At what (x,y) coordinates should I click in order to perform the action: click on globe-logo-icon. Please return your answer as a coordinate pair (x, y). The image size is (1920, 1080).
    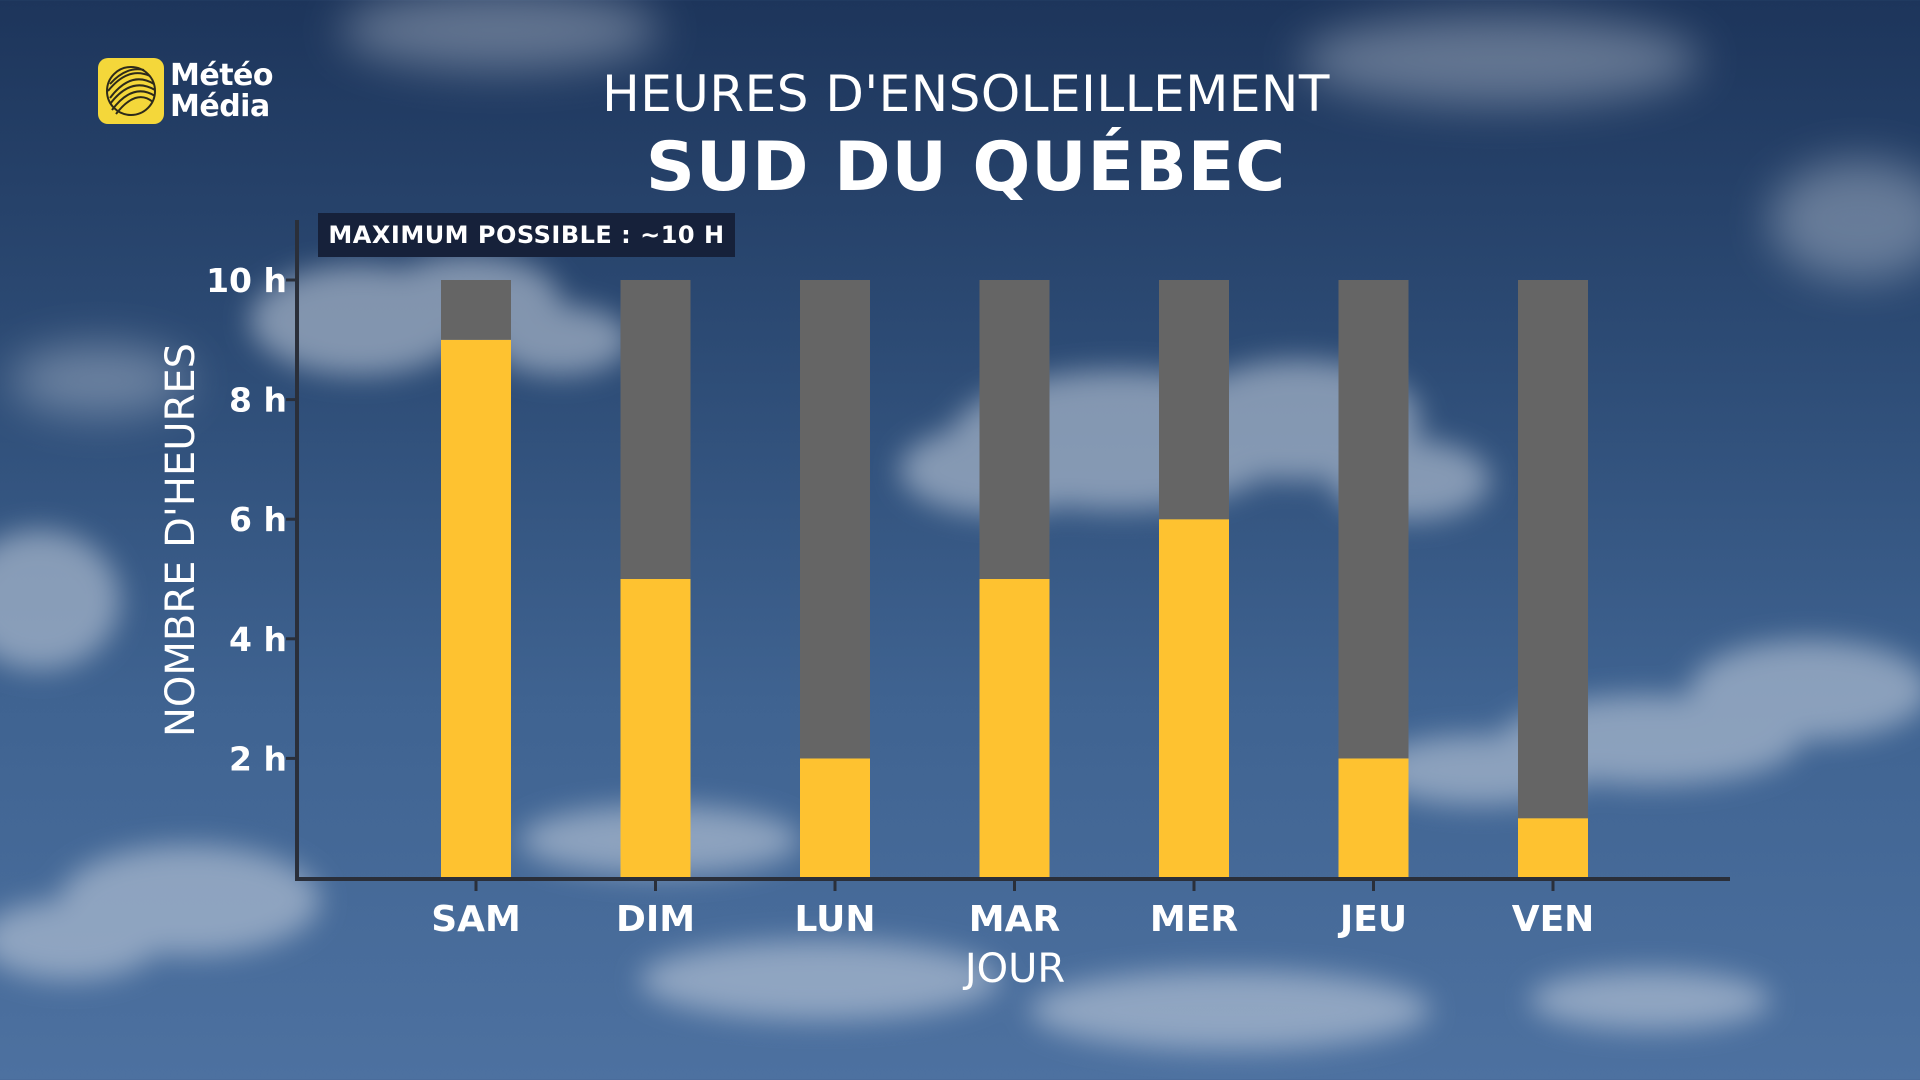
    Looking at the image, I should click on (131, 91).